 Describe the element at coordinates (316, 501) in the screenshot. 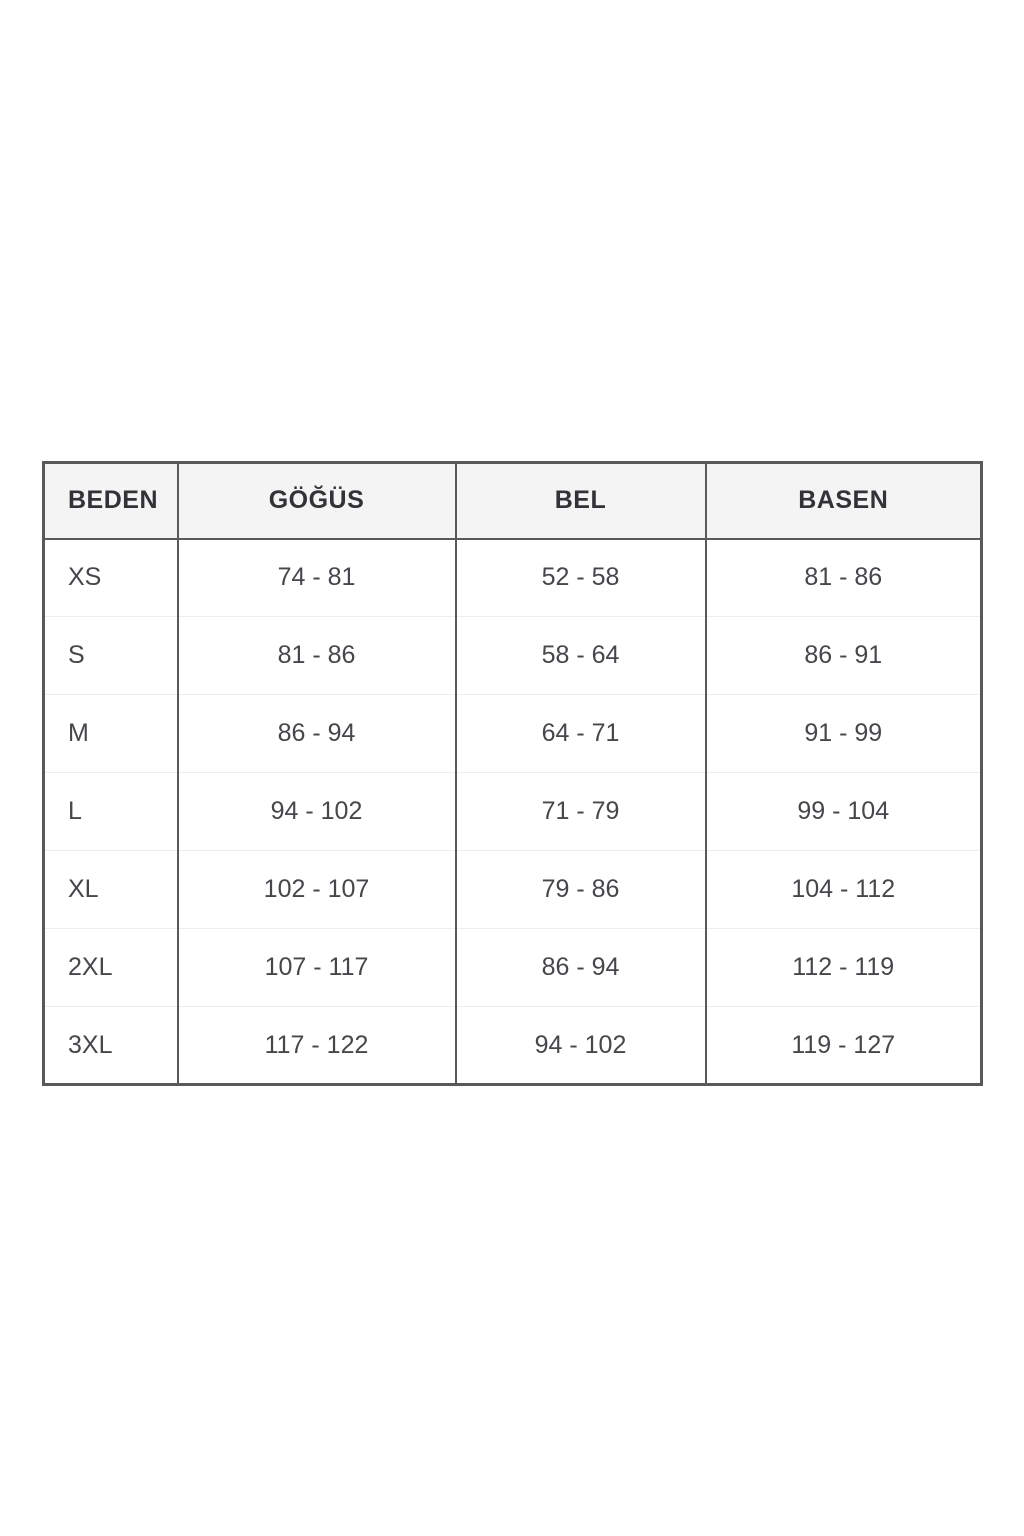

I see `column-header-gogus: GÖĞÜS` at that location.